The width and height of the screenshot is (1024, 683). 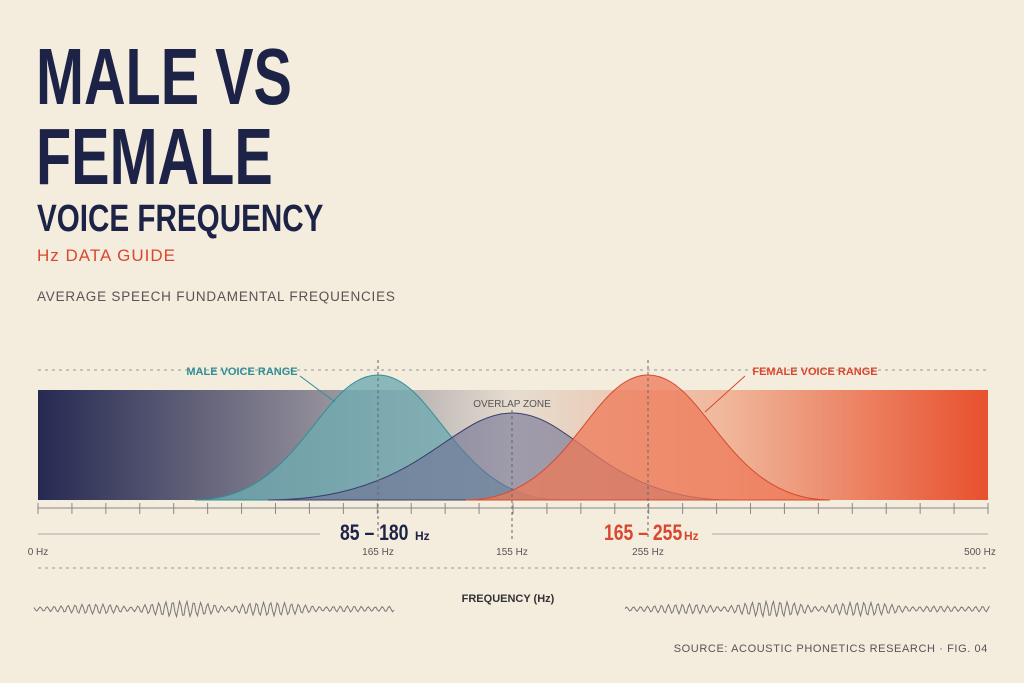 What do you see at coordinates (241, 372) in the screenshot?
I see `male-label: MALE VOICE RANGE` at bounding box center [241, 372].